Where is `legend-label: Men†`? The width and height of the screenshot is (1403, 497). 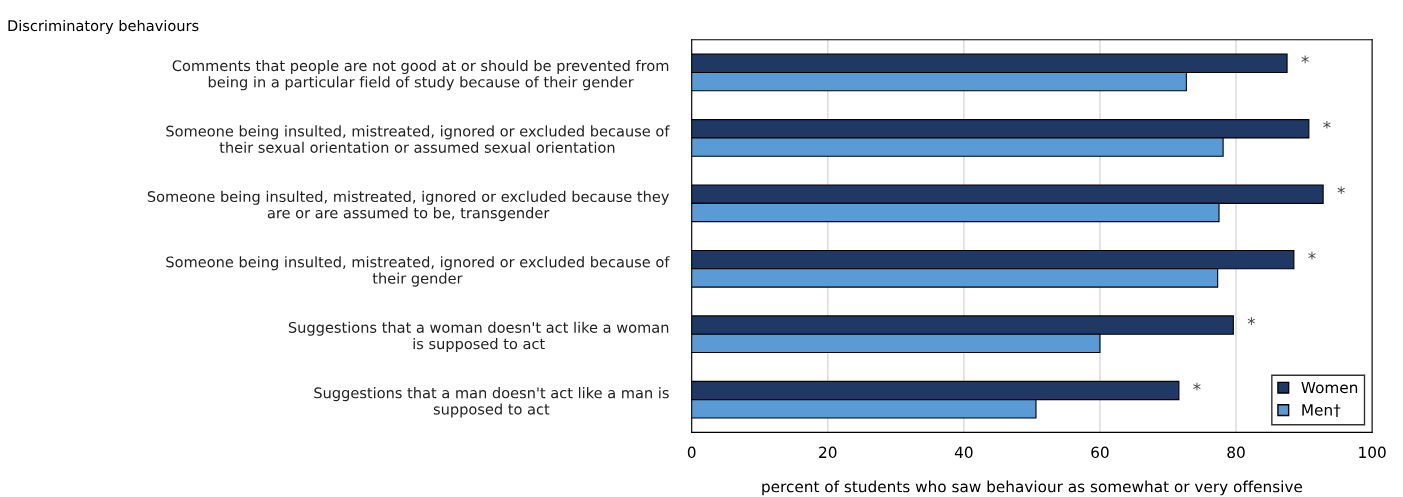 legend-label: Men† is located at coordinates (1321, 410).